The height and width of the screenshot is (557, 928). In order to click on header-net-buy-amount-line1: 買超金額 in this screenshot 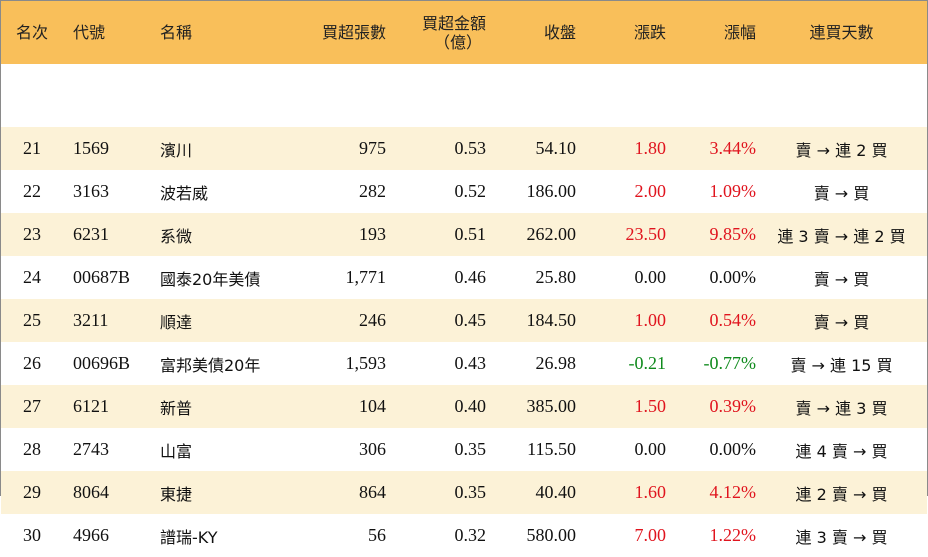, I will do `click(453, 23)`.